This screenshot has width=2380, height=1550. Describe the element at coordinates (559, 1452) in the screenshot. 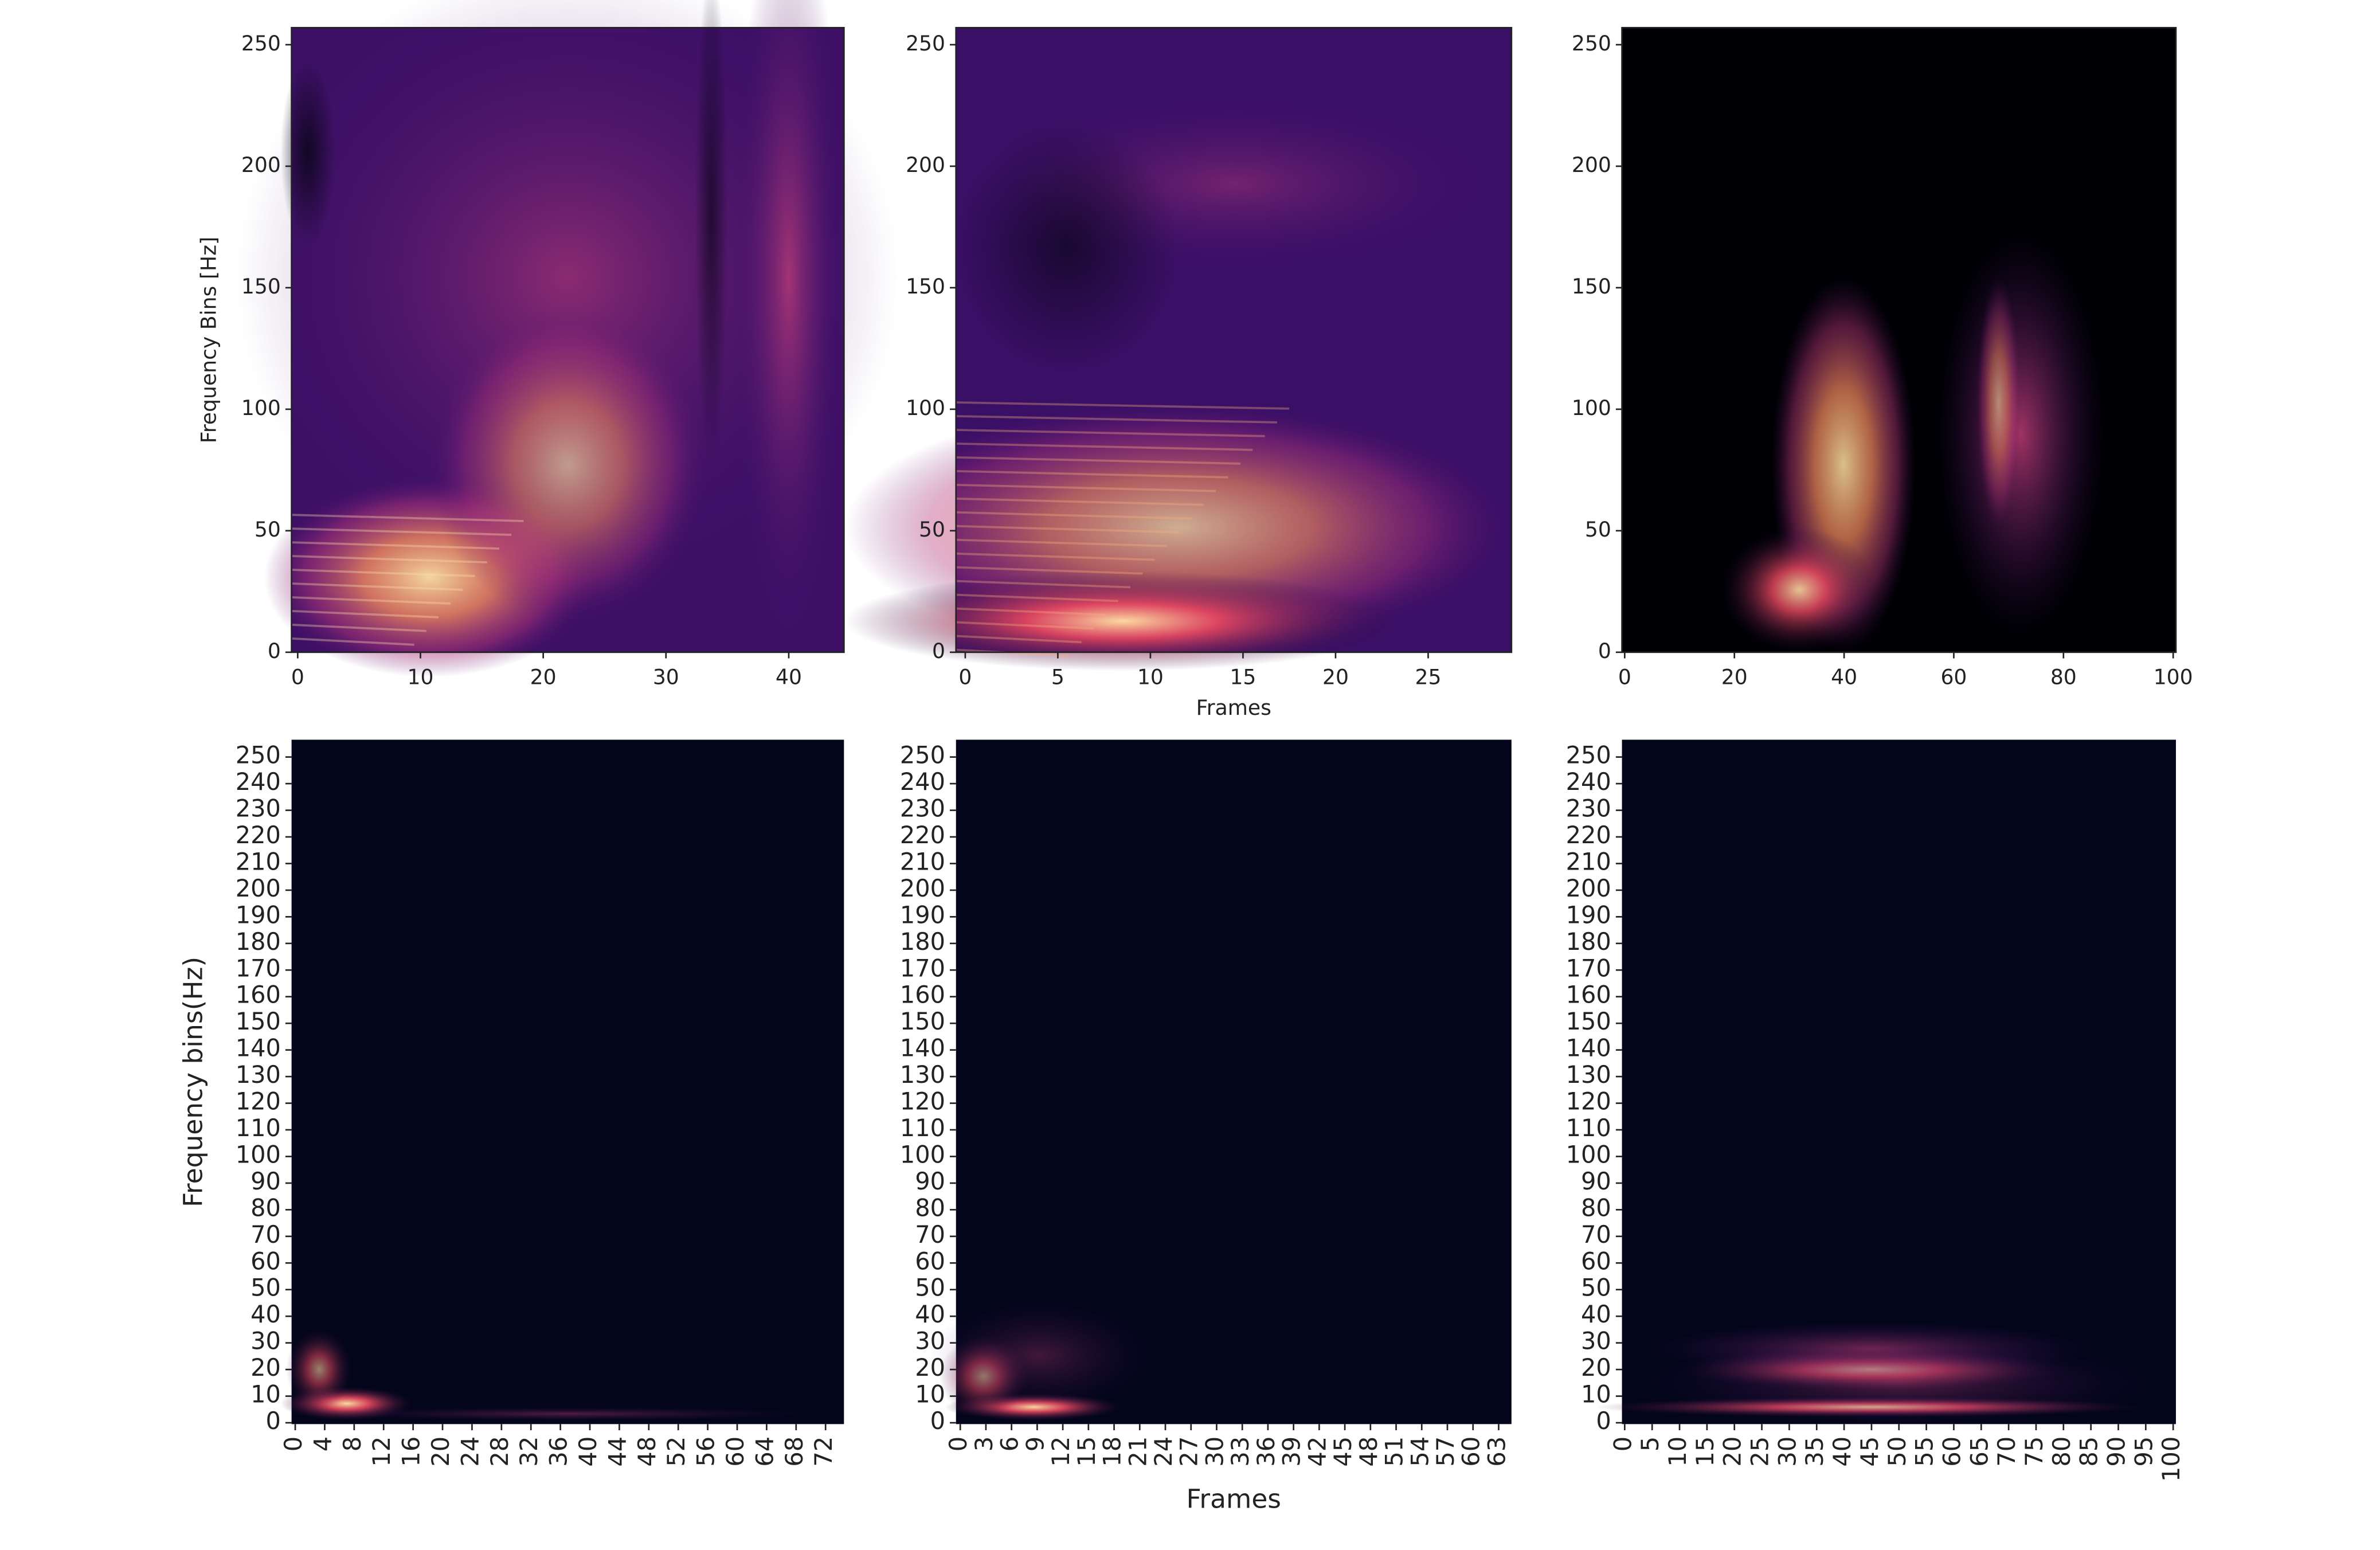

I see `x-tick-label: 36` at that location.